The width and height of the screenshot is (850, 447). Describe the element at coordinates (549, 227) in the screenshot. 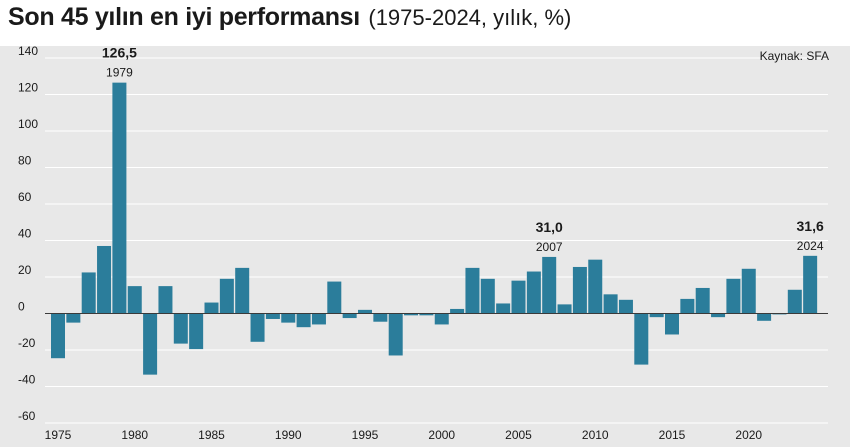

I see `annotation-value-label: 31,0` at that location.